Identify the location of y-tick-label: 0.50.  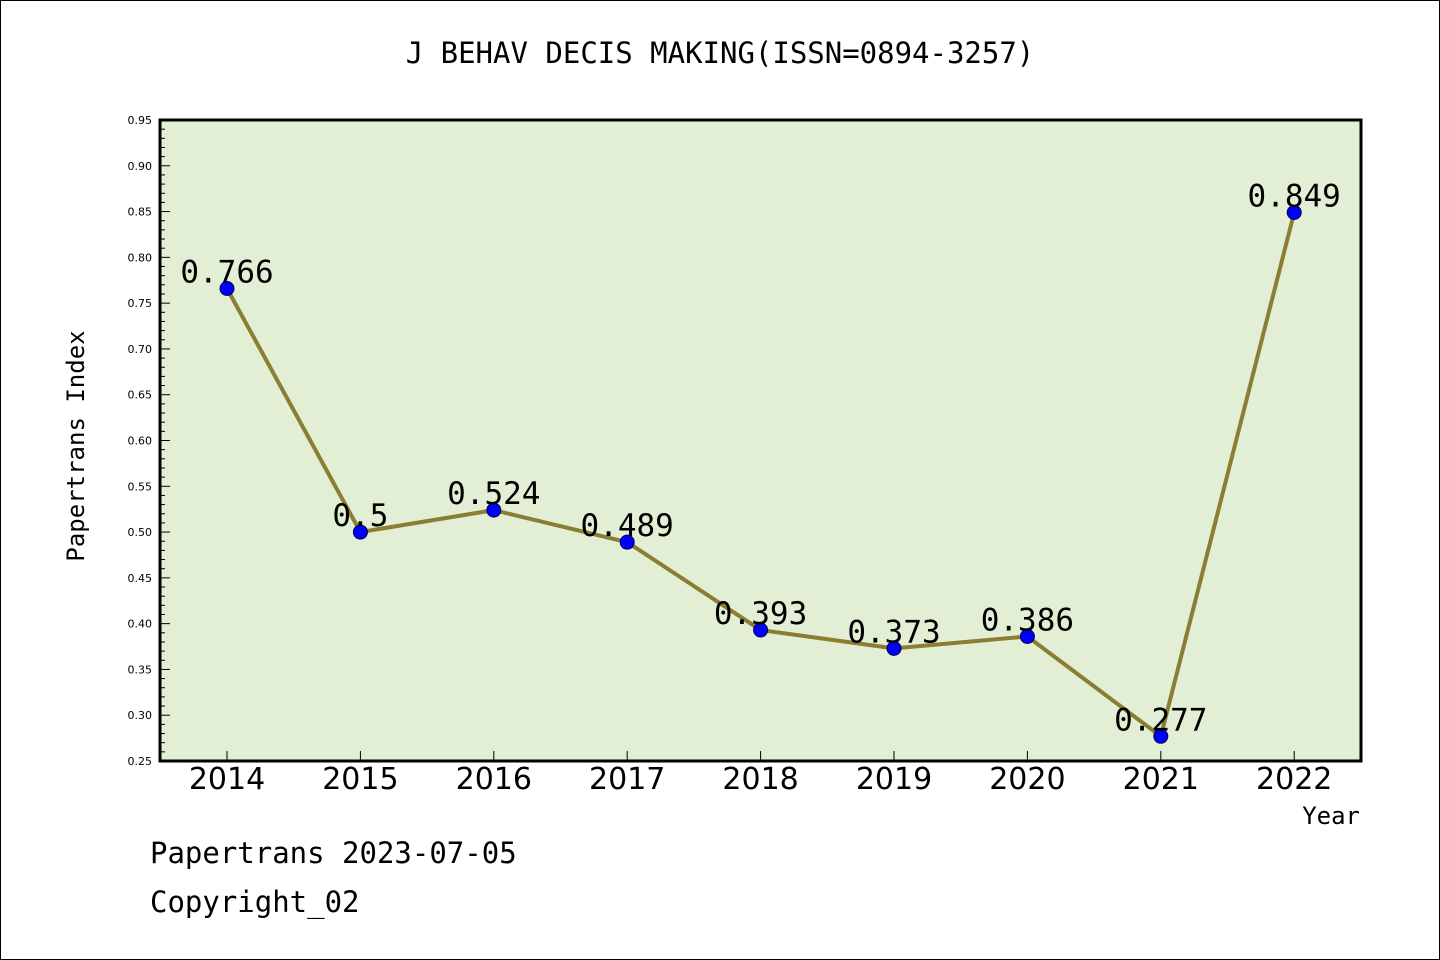
(140, 532).